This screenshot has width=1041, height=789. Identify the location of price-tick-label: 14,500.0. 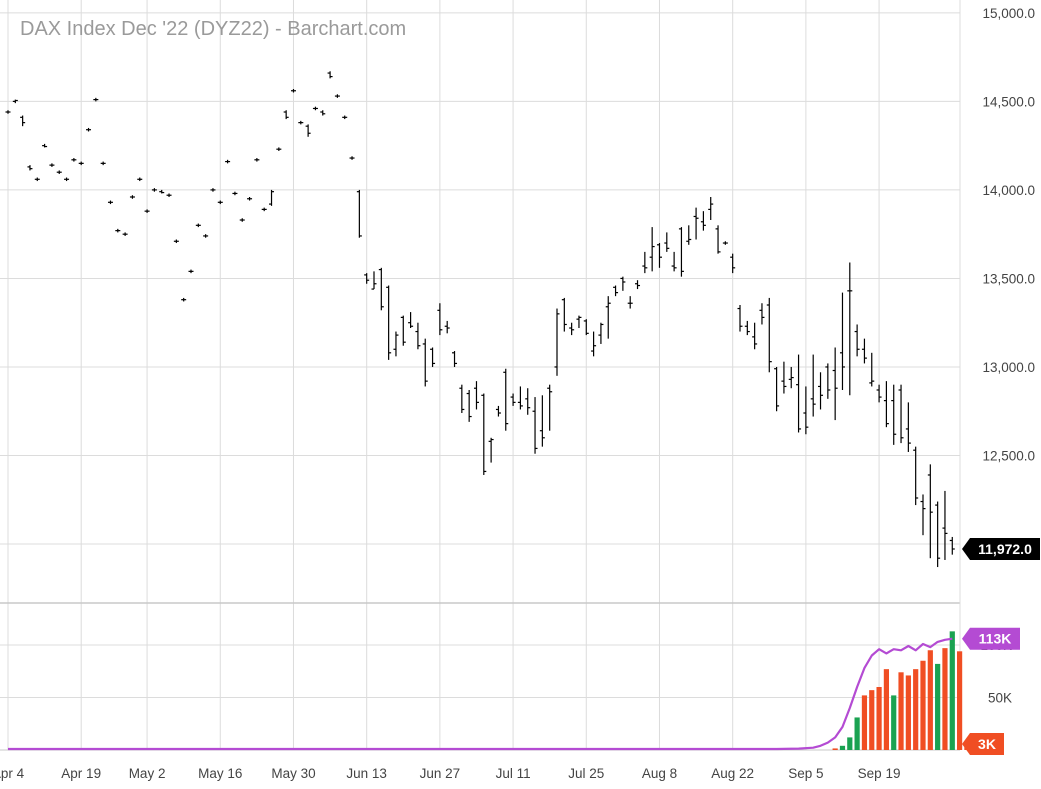
(1008, 101).